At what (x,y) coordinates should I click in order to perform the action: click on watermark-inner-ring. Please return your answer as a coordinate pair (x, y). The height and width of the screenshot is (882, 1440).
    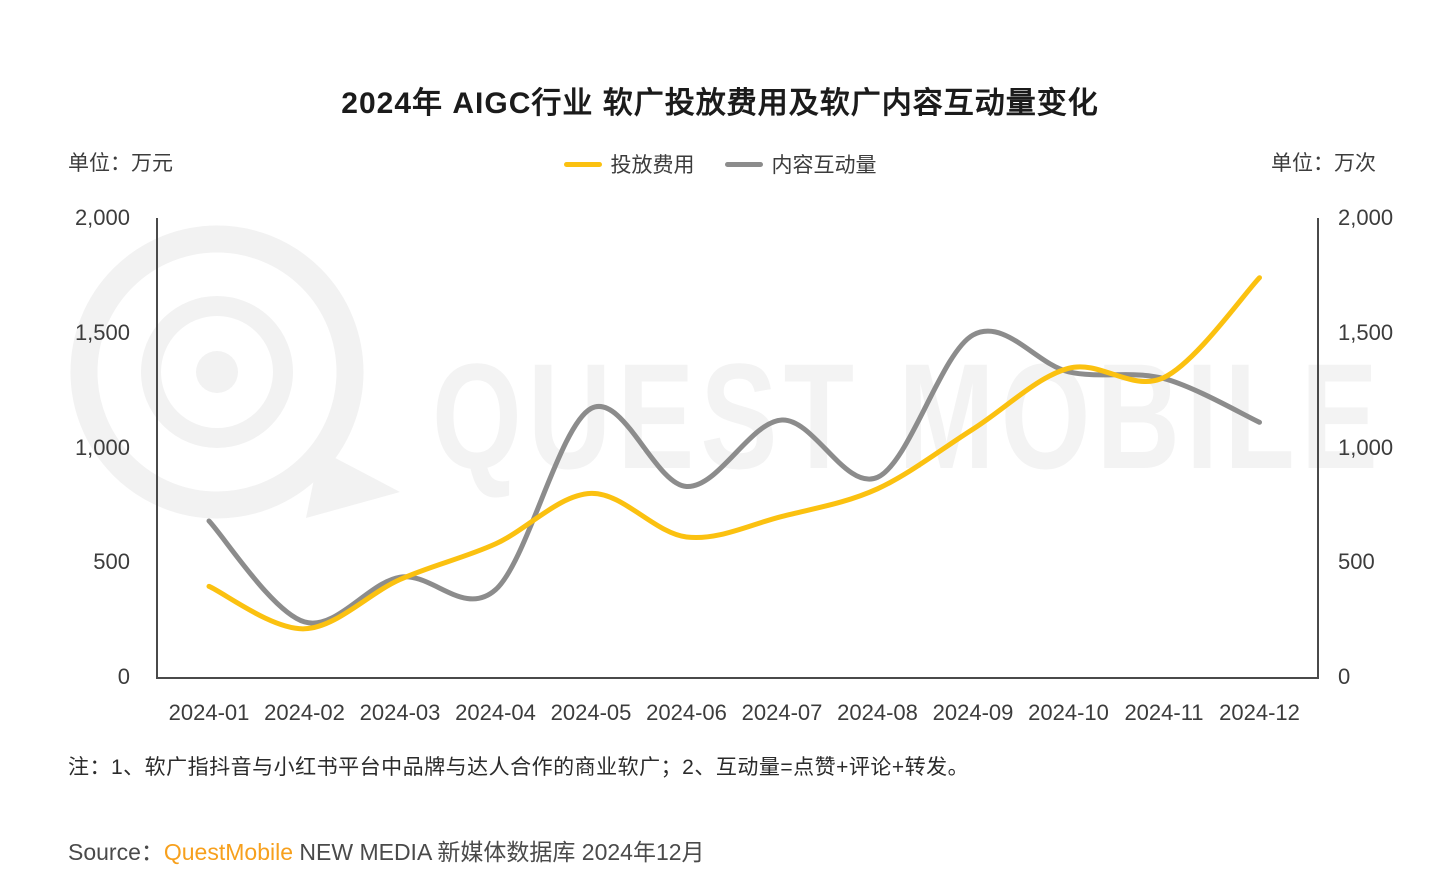
    Looking at the image, I should click on (217, 372).